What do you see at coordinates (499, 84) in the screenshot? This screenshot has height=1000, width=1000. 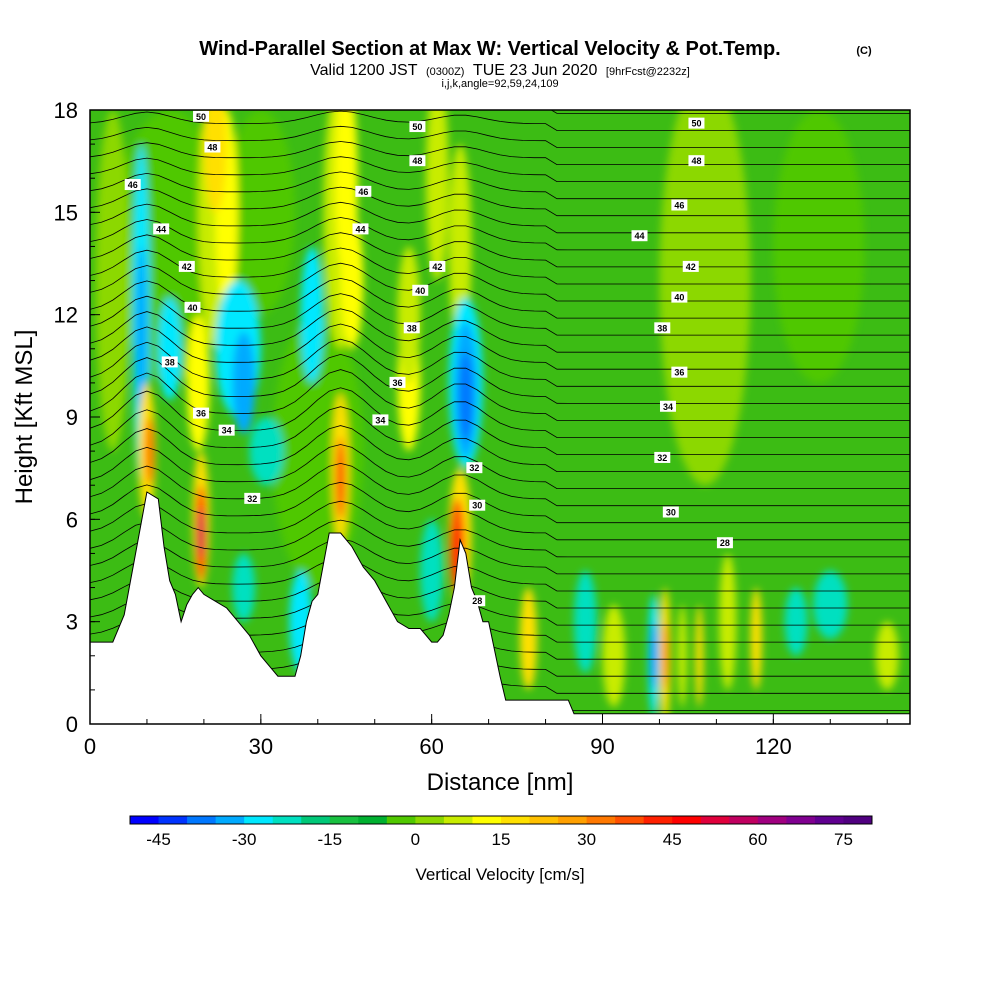 I see `section-indices: i,j,k,angle=92,59,24,109` at bounding box center [499, 84].